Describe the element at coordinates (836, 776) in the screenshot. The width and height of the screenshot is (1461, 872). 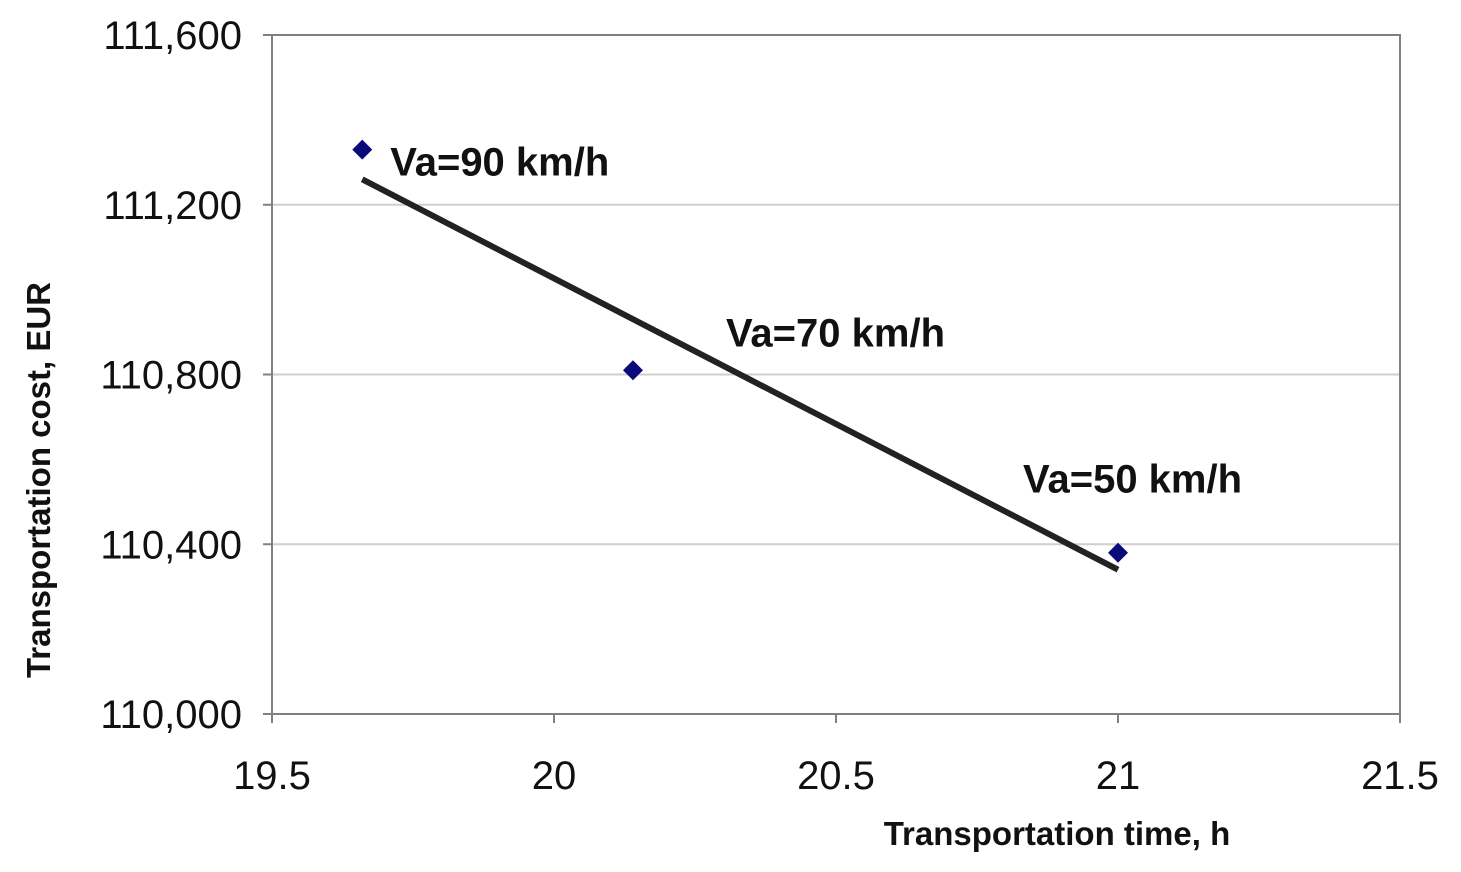
I see `x-tick-label: 20.5` at that location.